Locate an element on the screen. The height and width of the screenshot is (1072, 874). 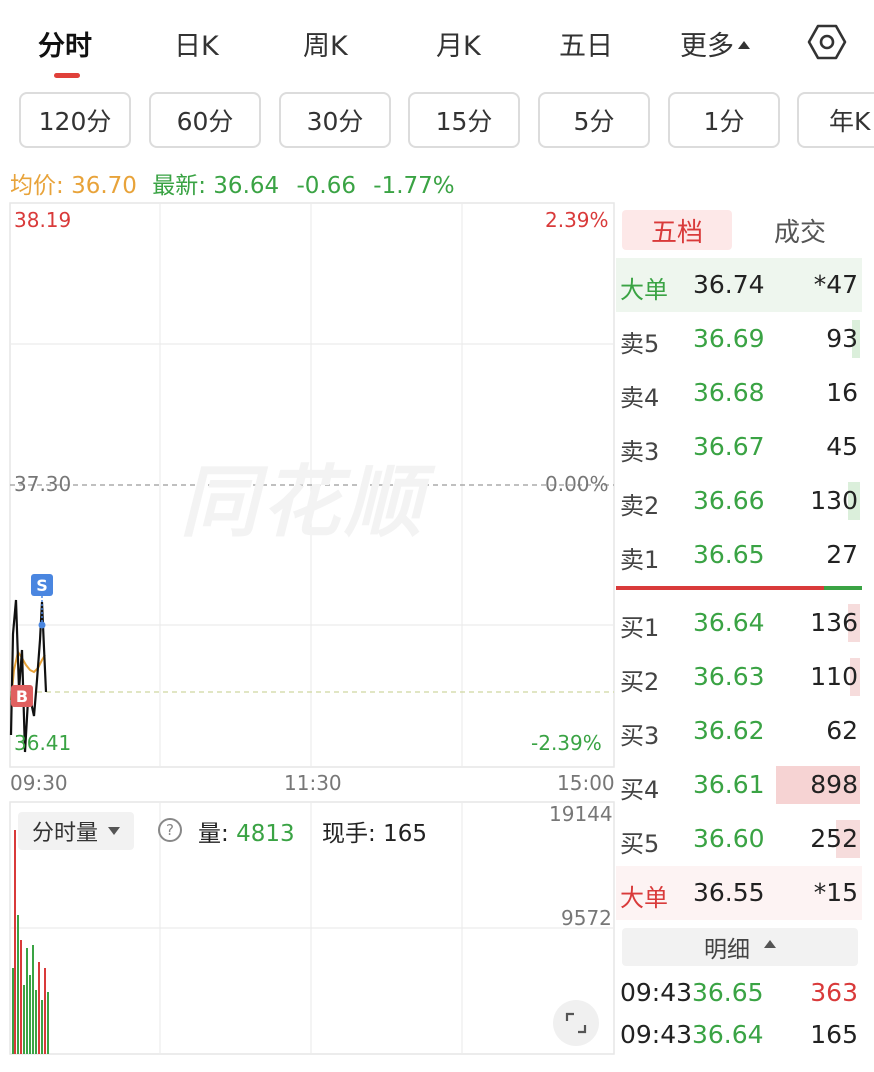
expand-corners-icon is located at coordinates (576, 1023).